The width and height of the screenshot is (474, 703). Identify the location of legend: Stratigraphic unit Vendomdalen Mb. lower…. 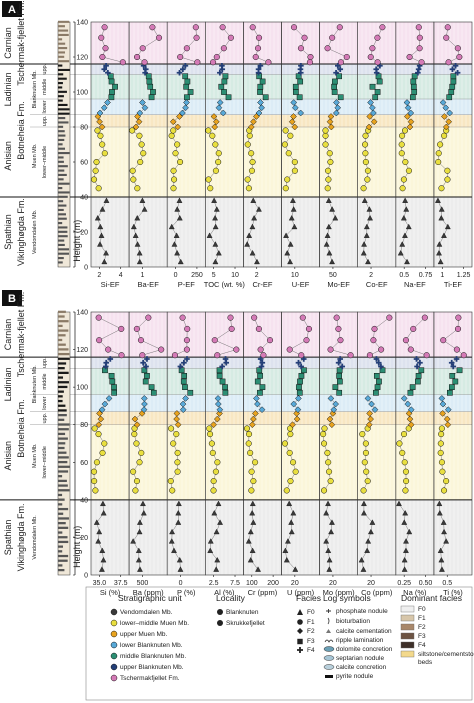
(279, 643).